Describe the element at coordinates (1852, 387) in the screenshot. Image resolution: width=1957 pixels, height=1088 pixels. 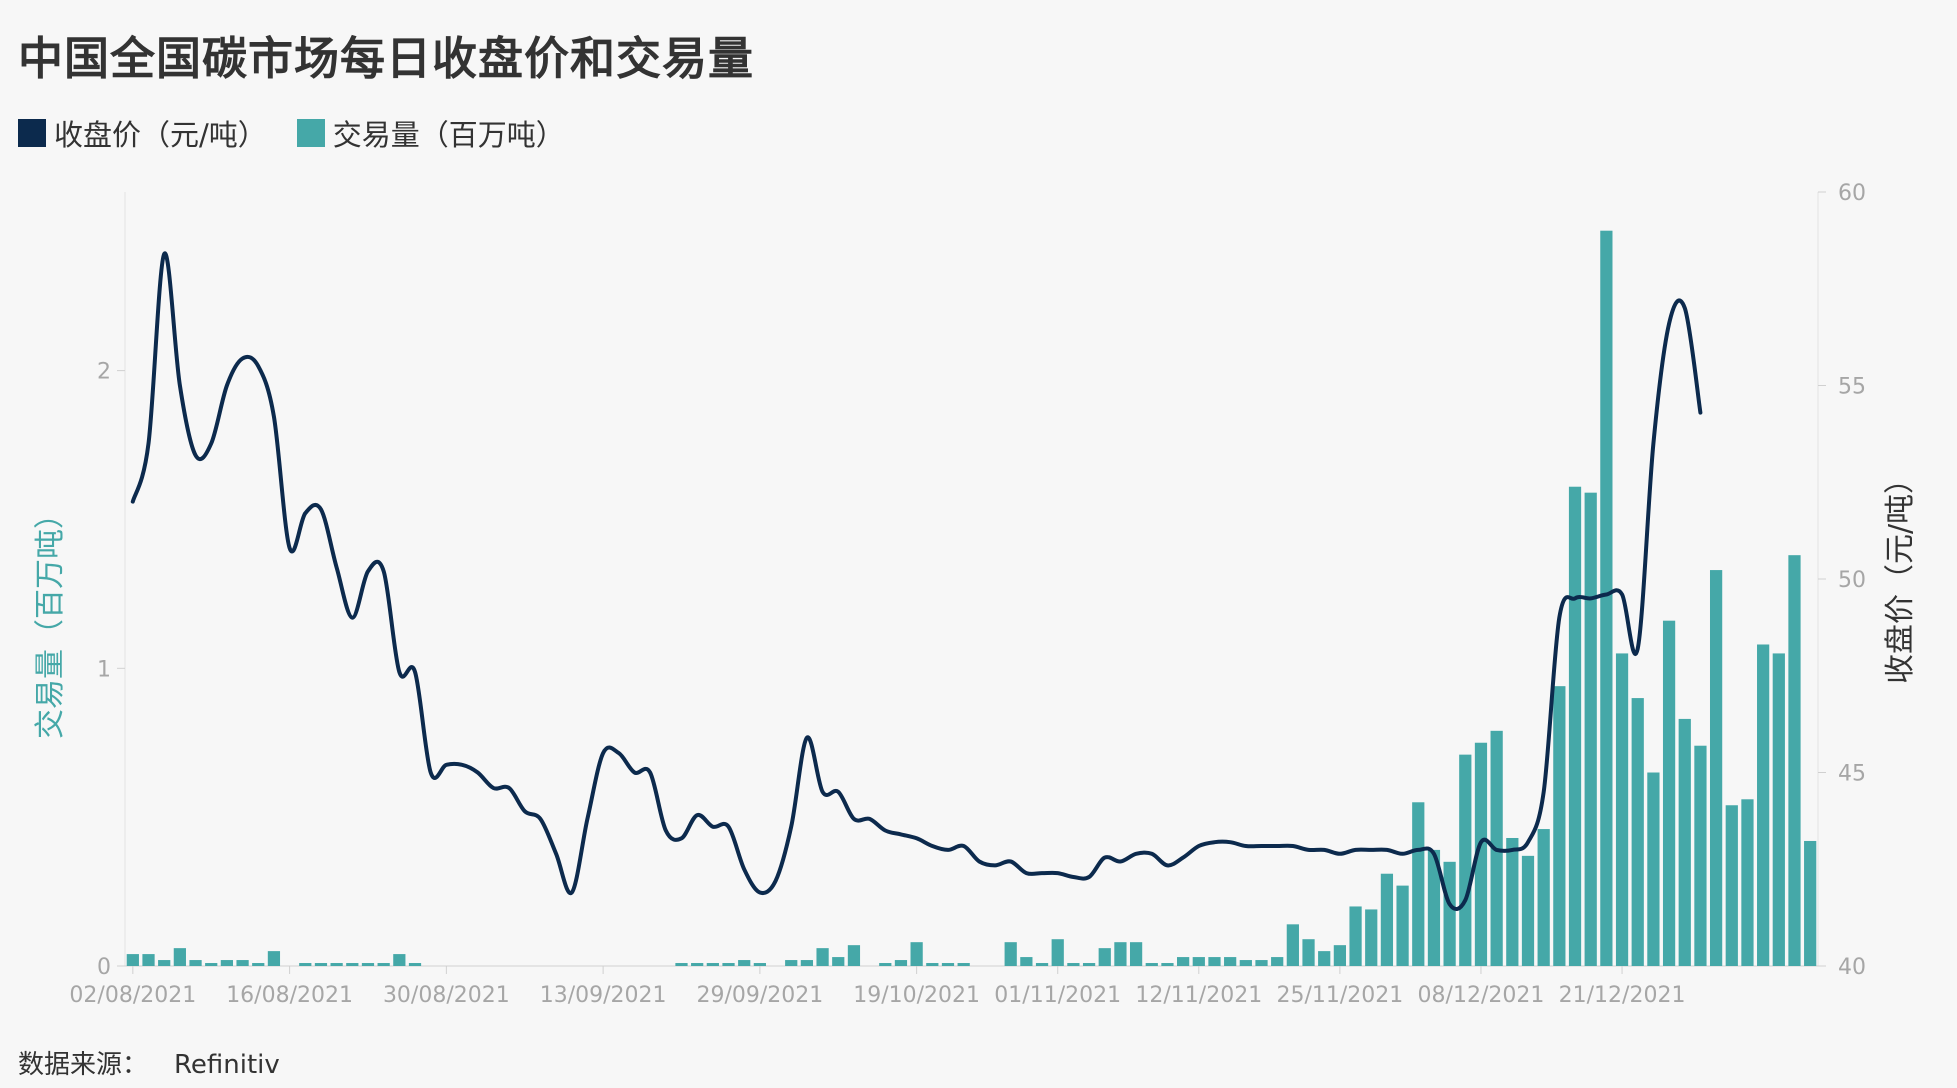
I see `y-right-tick-label: 55` at that location.